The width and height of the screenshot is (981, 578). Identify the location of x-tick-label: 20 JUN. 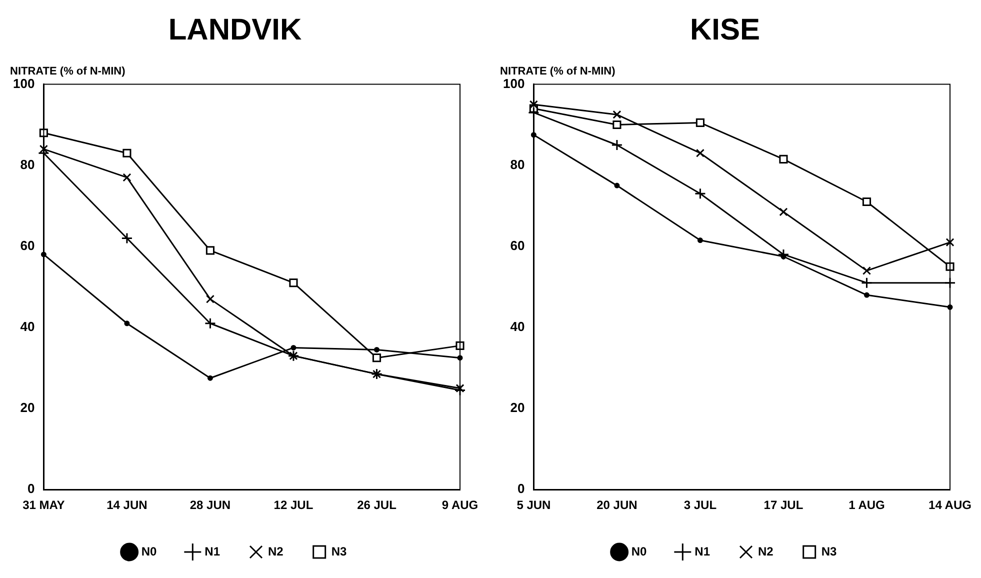
(617, 505).